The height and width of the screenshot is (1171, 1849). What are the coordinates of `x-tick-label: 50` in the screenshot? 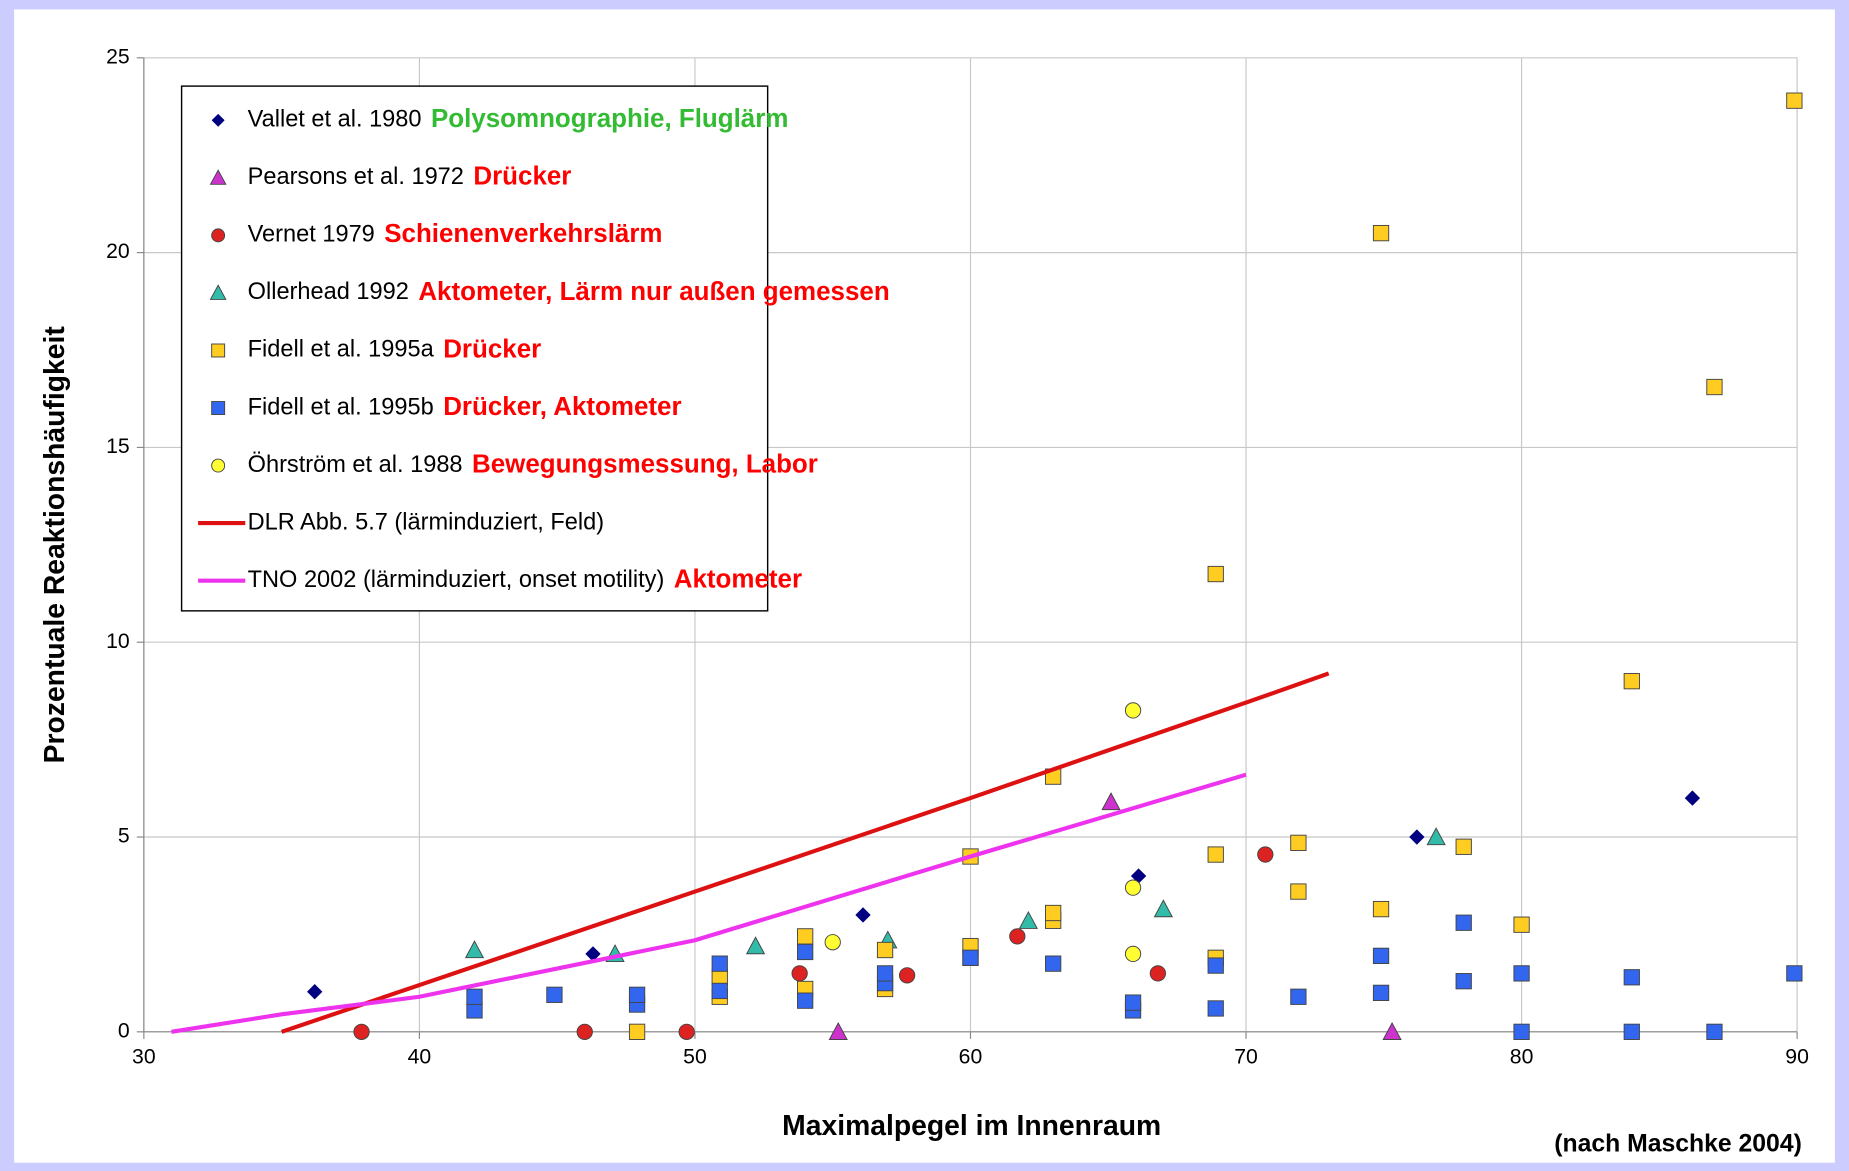 It's located at (695, 1056).